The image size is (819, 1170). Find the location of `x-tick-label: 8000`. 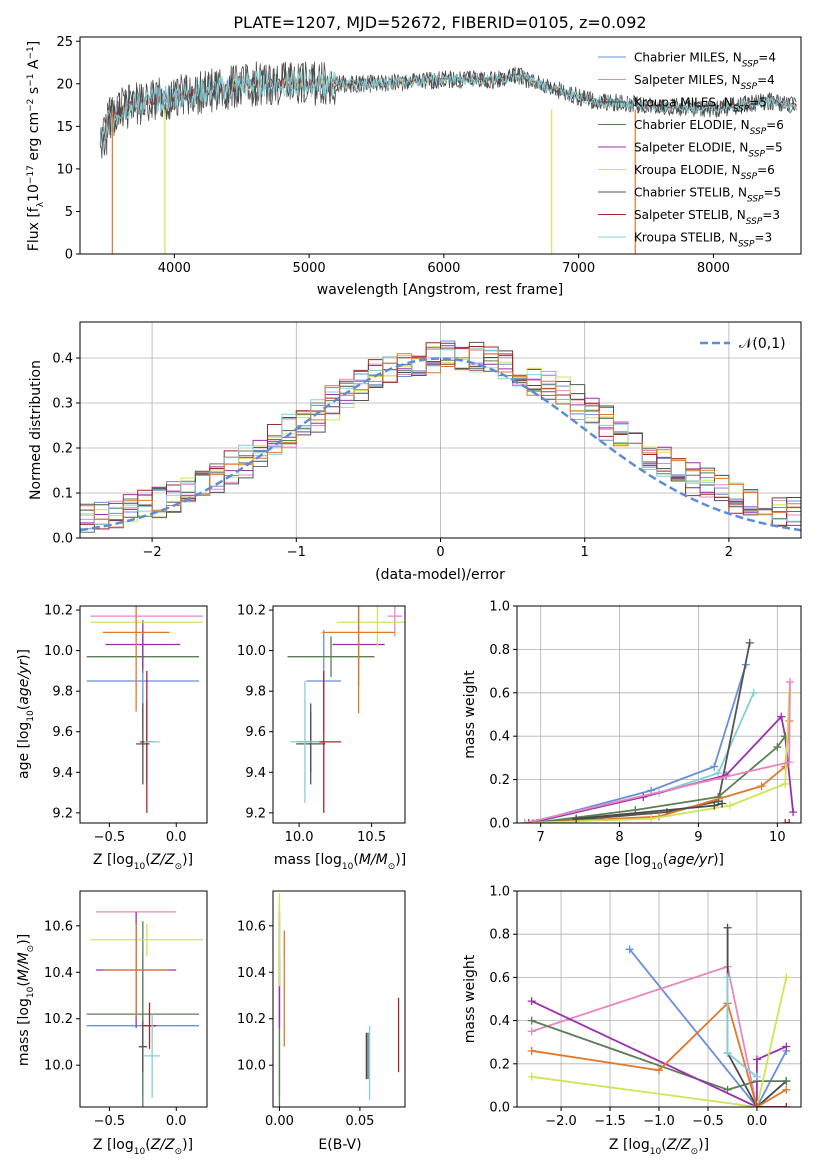

x-tick-label: 8000 is located at coordinates (713, 268).